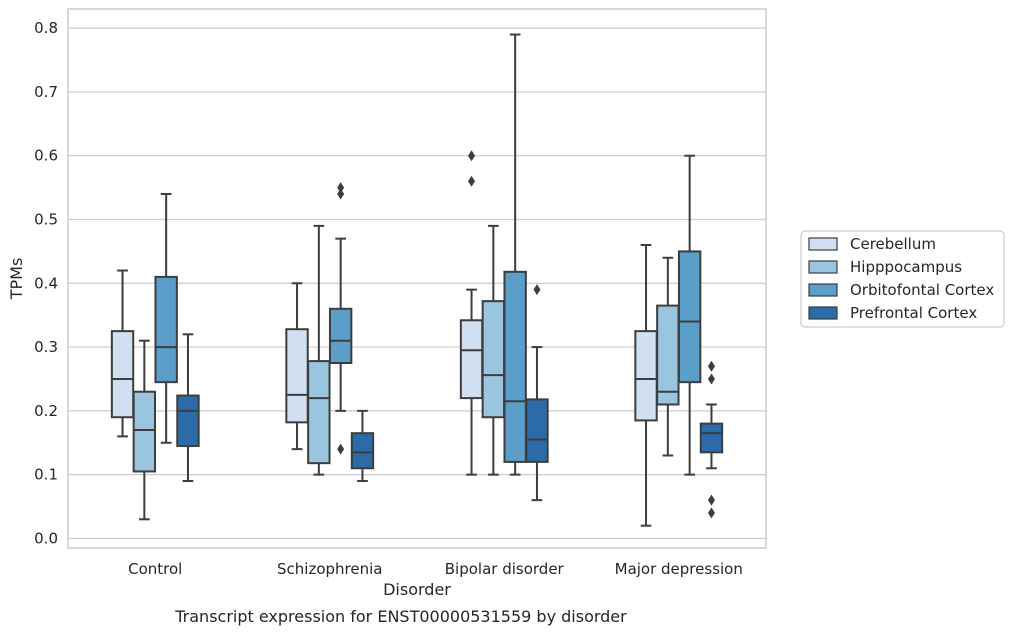 The width and height of the screenshot is (1014, 634). I want to click on legend-label: Prefrontal Cortex, so click(913, 313).